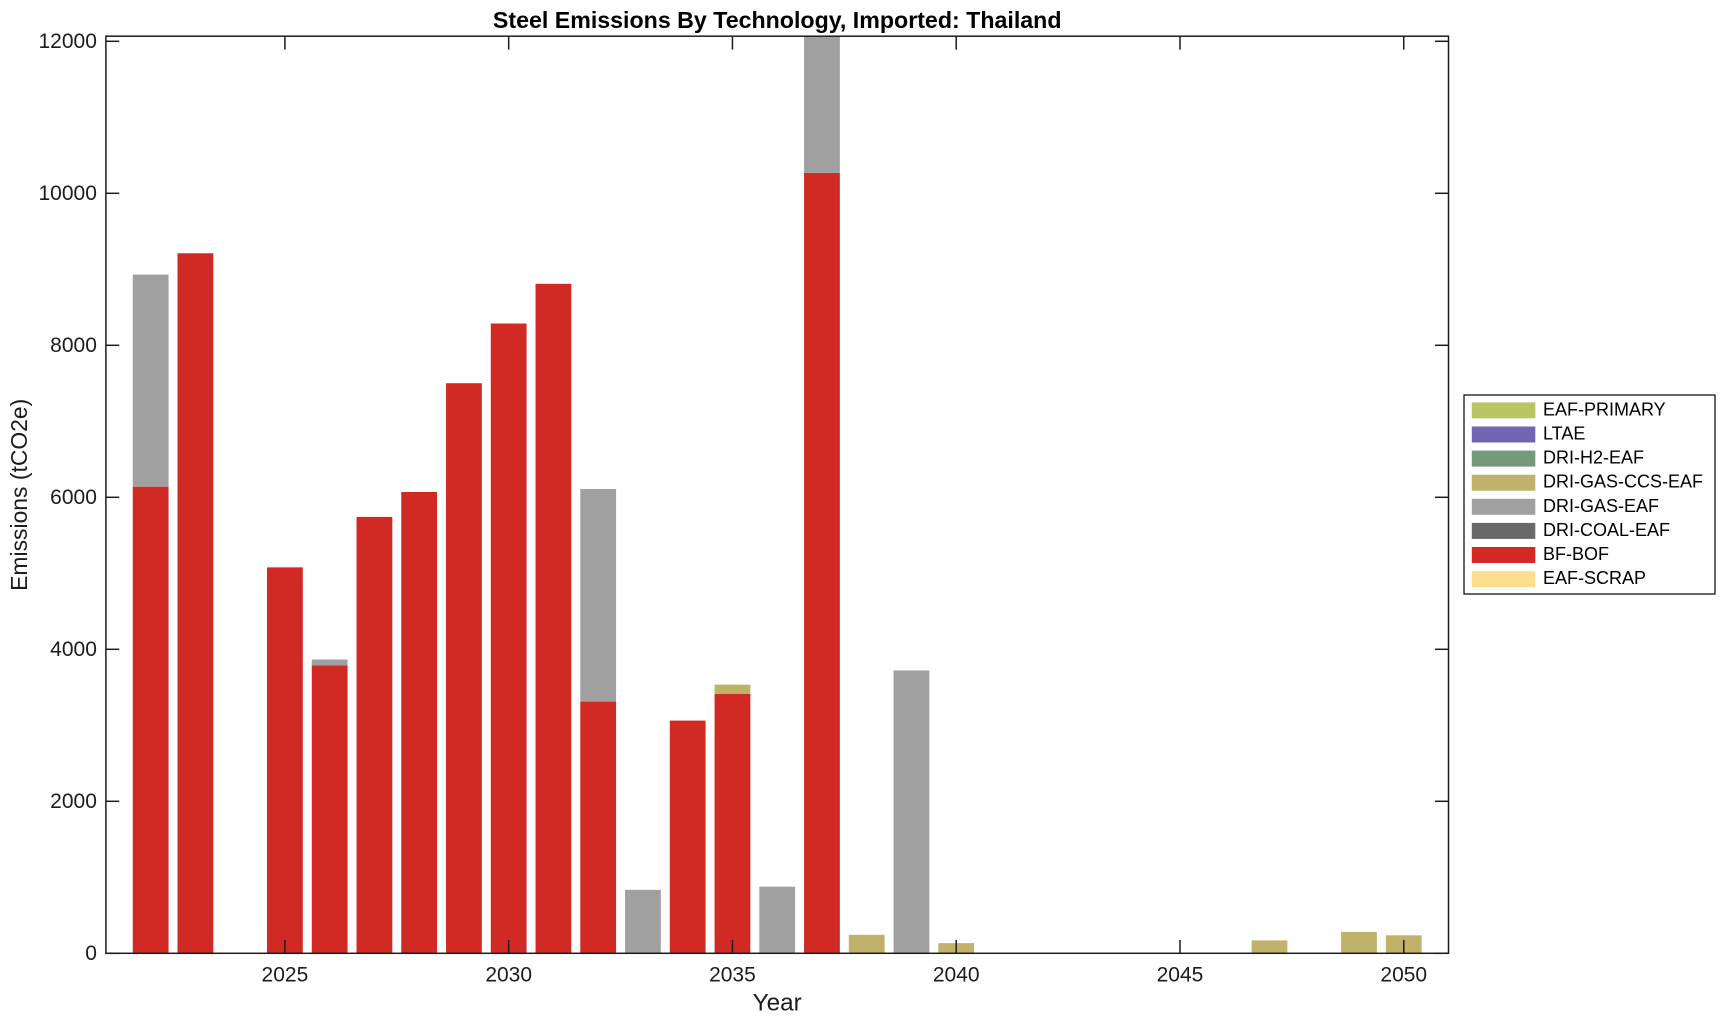  Describe the element at coordinates (1180, 975) in the screenshot. I see `svg-text: 2045` at that location.